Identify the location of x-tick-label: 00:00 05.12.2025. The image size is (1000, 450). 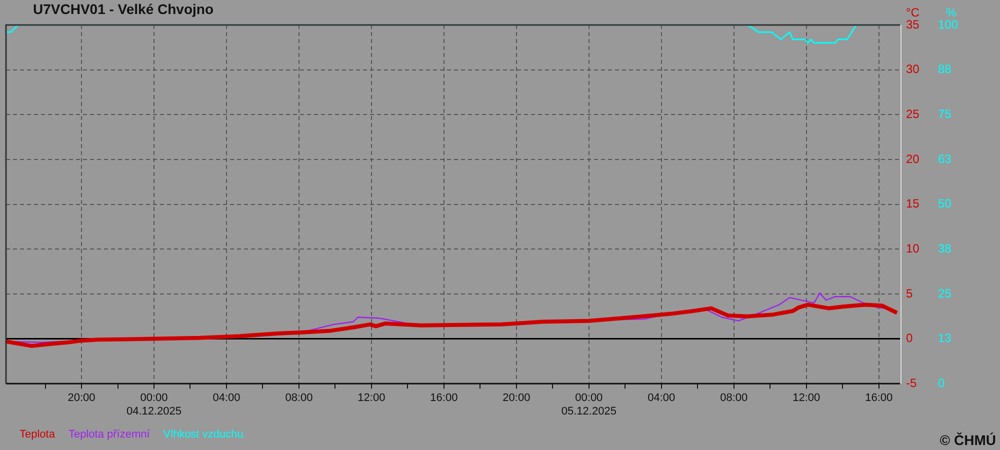
(588, 405).